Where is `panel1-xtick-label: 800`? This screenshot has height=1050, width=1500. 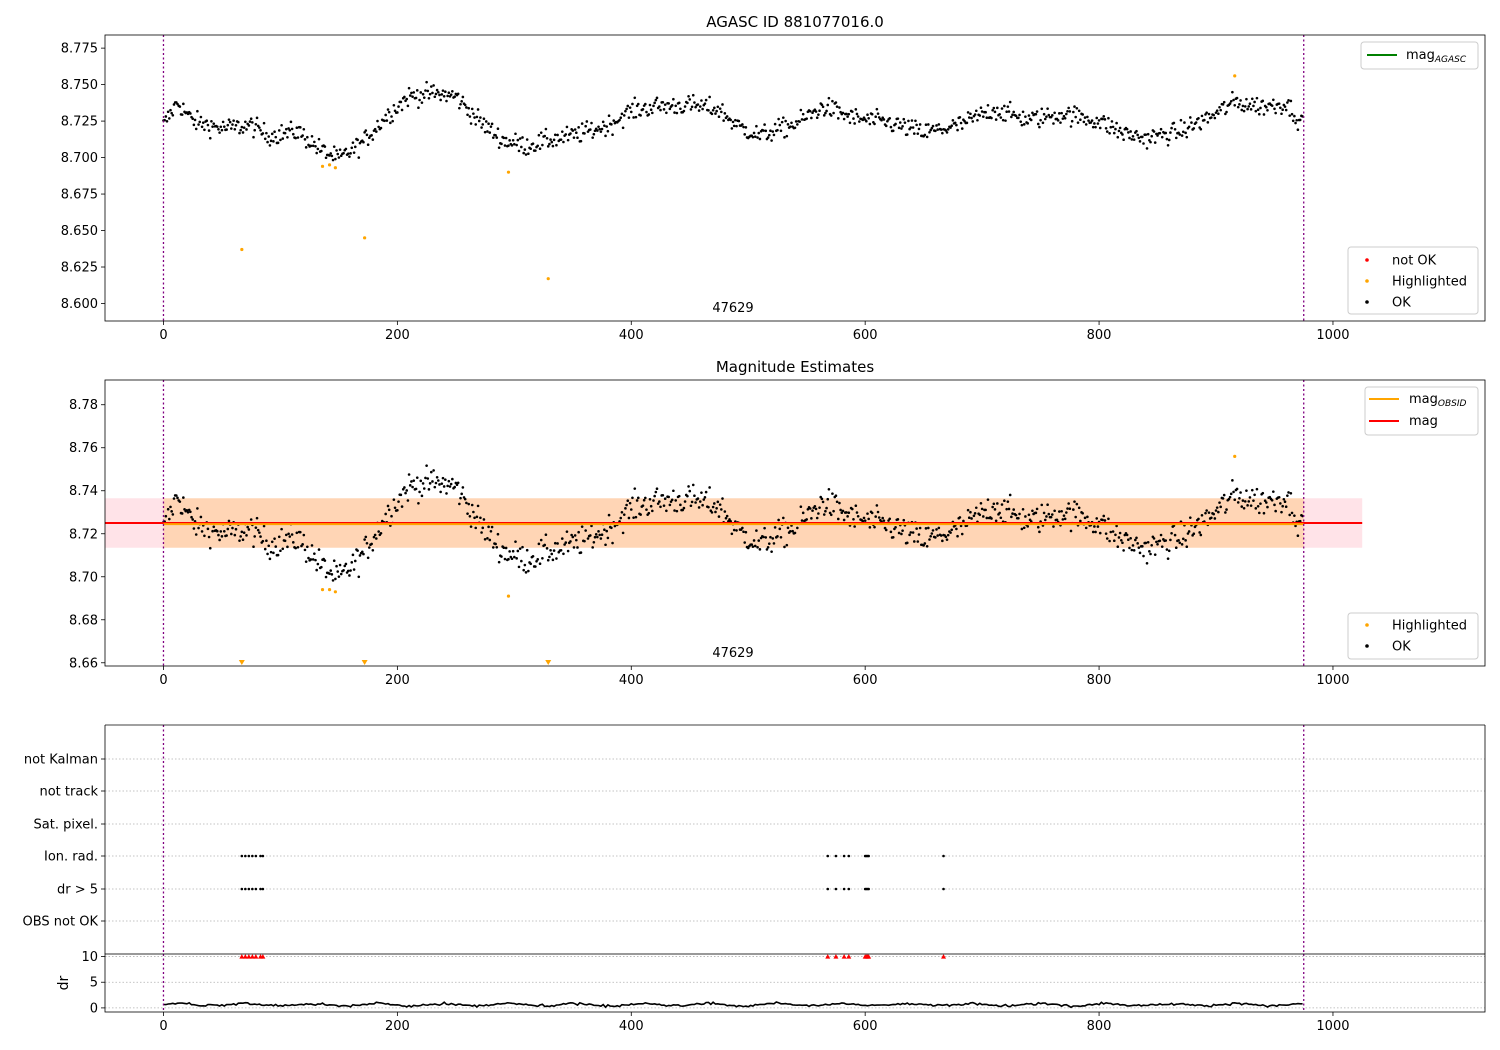
panel1-xtick-label: 800 is located at coordinates (1099, 335).